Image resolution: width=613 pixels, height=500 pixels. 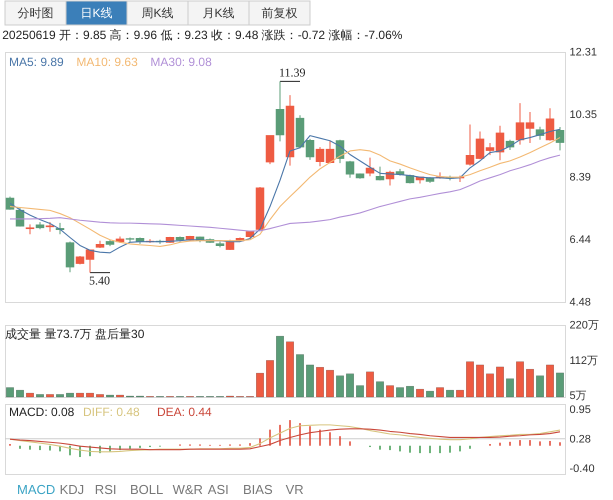 I want to click on y-tick-label: 12.31, so click(x=584, y=52).